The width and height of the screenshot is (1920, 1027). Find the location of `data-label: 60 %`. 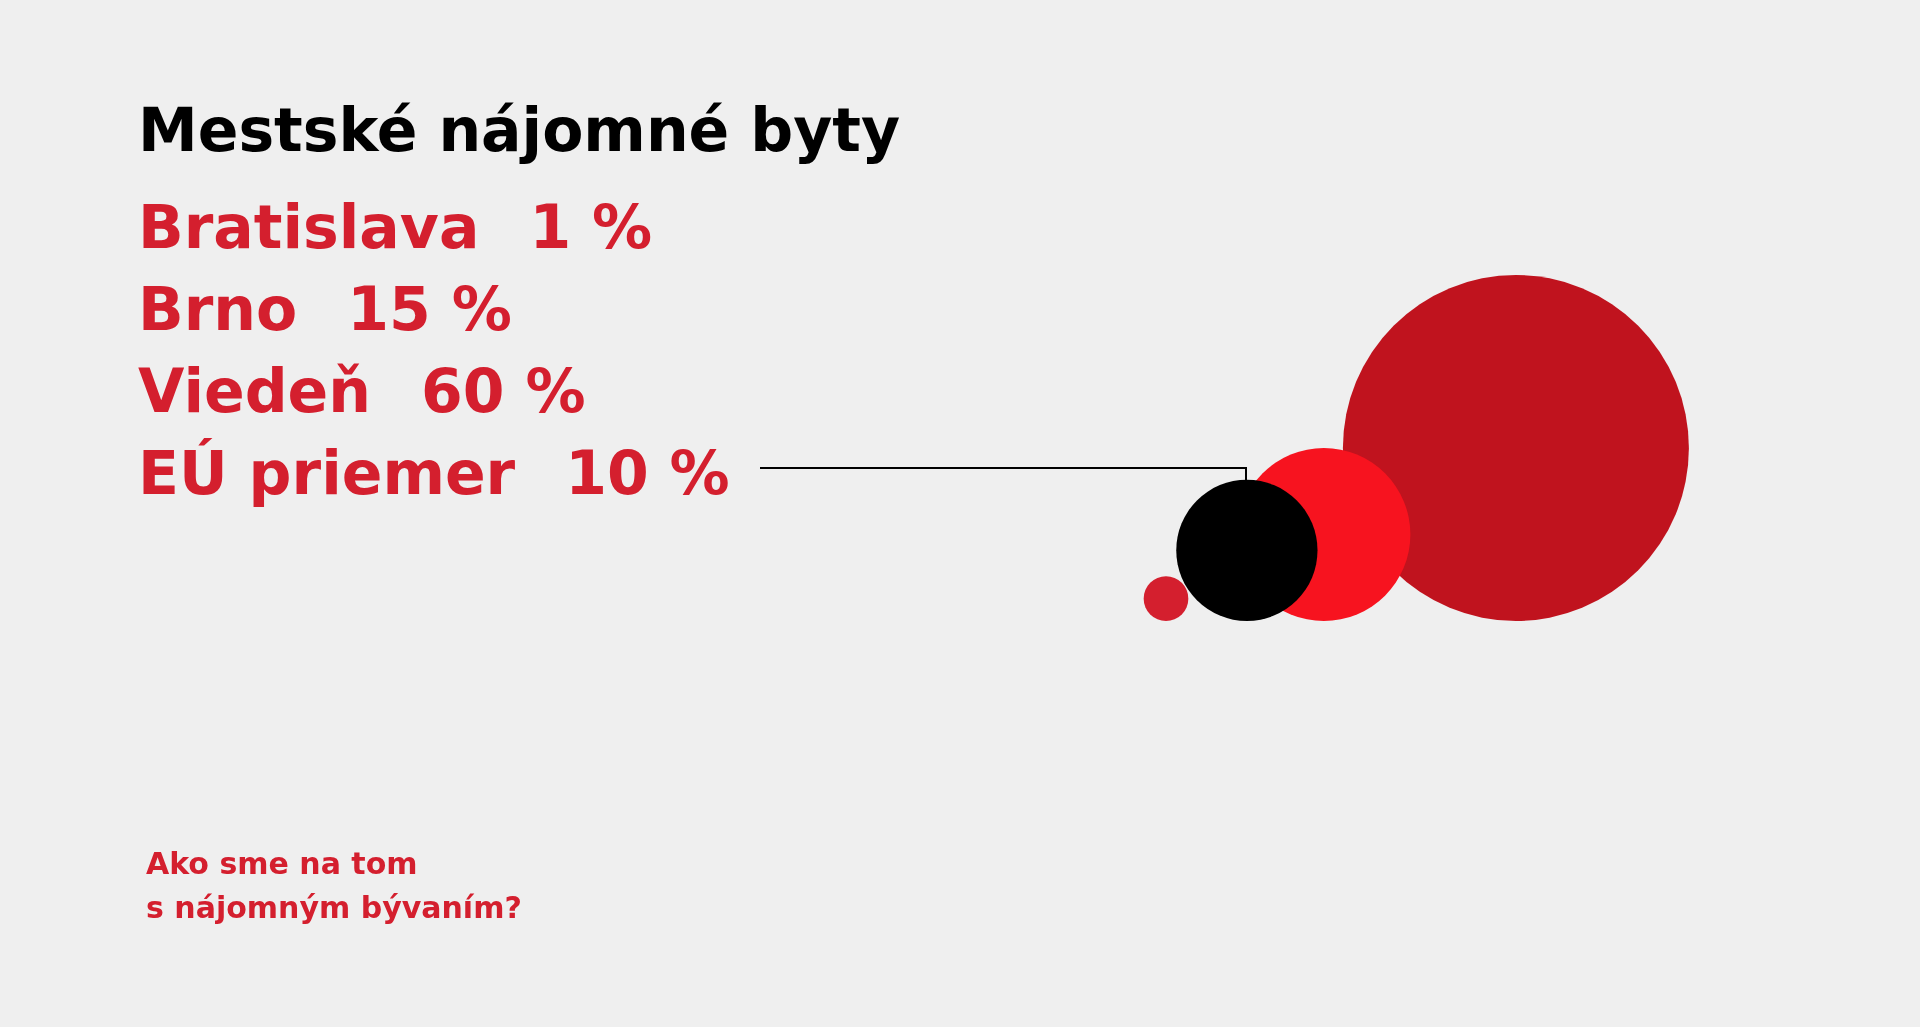

data-label: 60 % is located at coordinates (503, 391).